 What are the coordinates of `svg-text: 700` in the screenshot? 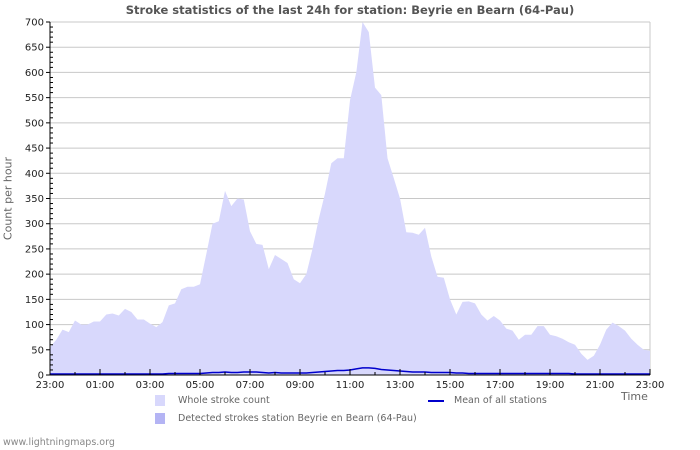 It's located at (34, 23).